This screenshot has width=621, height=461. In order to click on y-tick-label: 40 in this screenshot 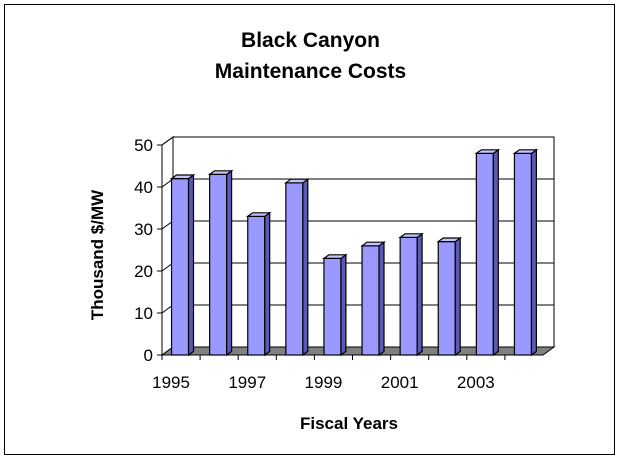, I will do `click(143, 187)`.